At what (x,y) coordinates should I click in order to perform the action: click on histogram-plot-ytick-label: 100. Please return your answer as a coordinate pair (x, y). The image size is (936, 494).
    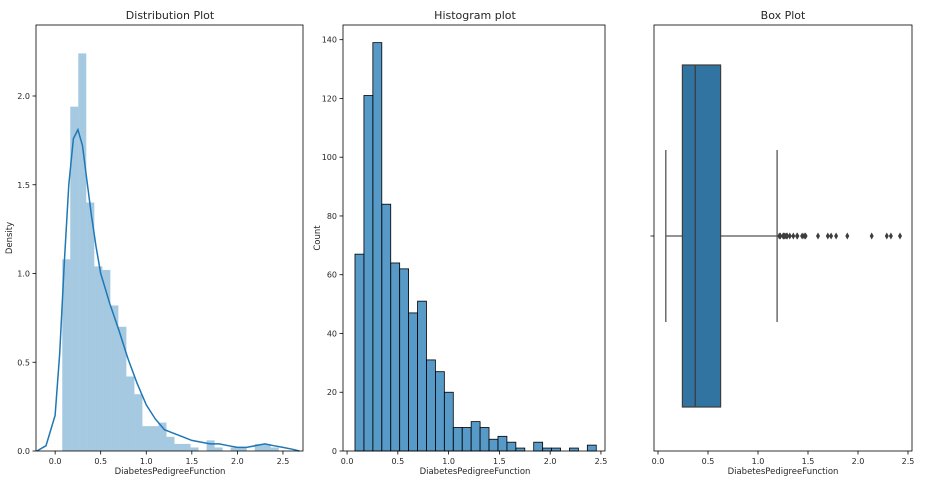
    Looking at the image, I should click on (329, 157).